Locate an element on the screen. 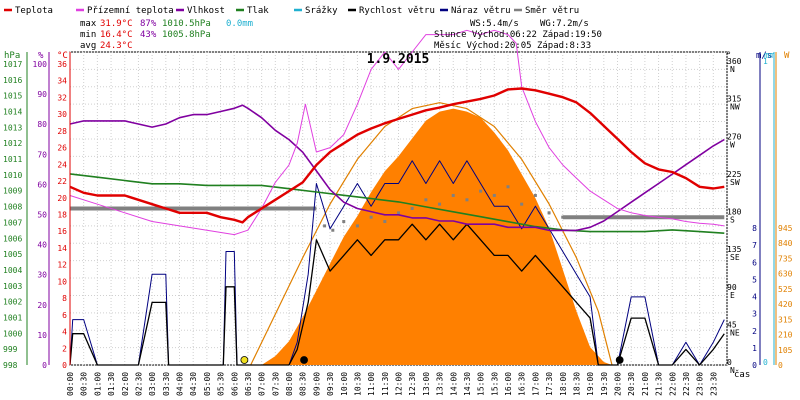  x-tick-label: 04:30 is located at coordinates (193, 384).